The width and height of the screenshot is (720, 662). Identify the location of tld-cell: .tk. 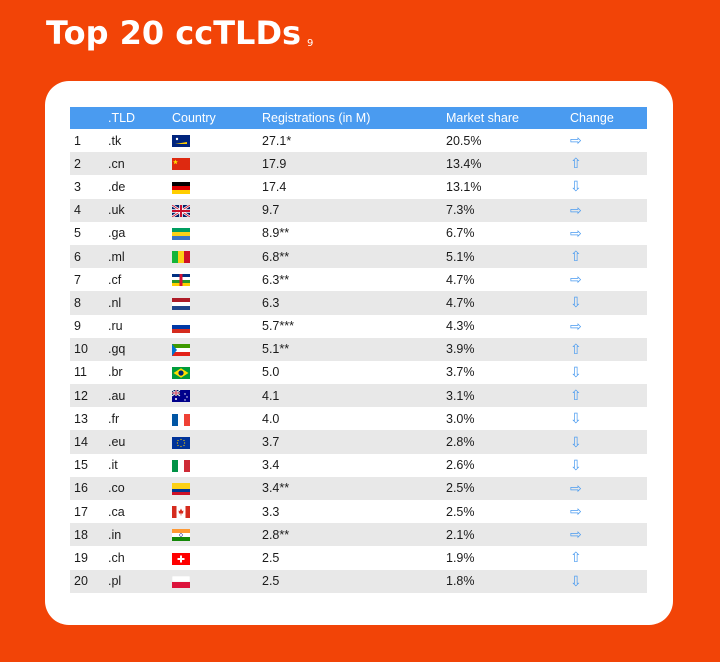
(115, 140).